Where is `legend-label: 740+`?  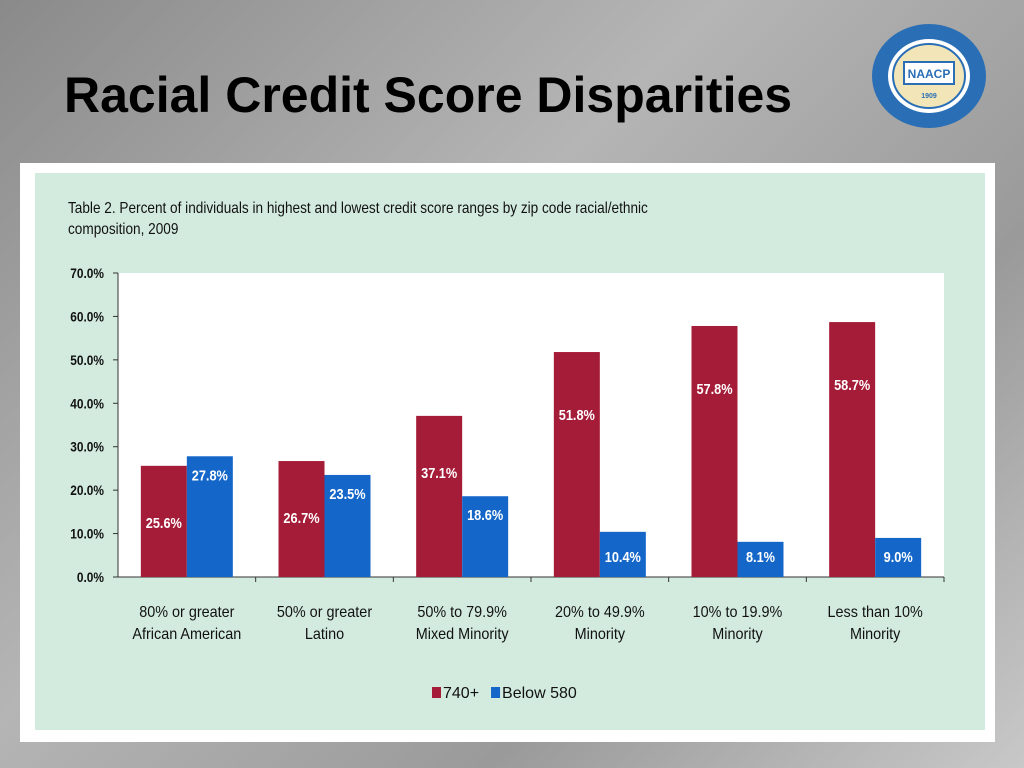 legend-label: 740+ is located at coordinates (461, 693).